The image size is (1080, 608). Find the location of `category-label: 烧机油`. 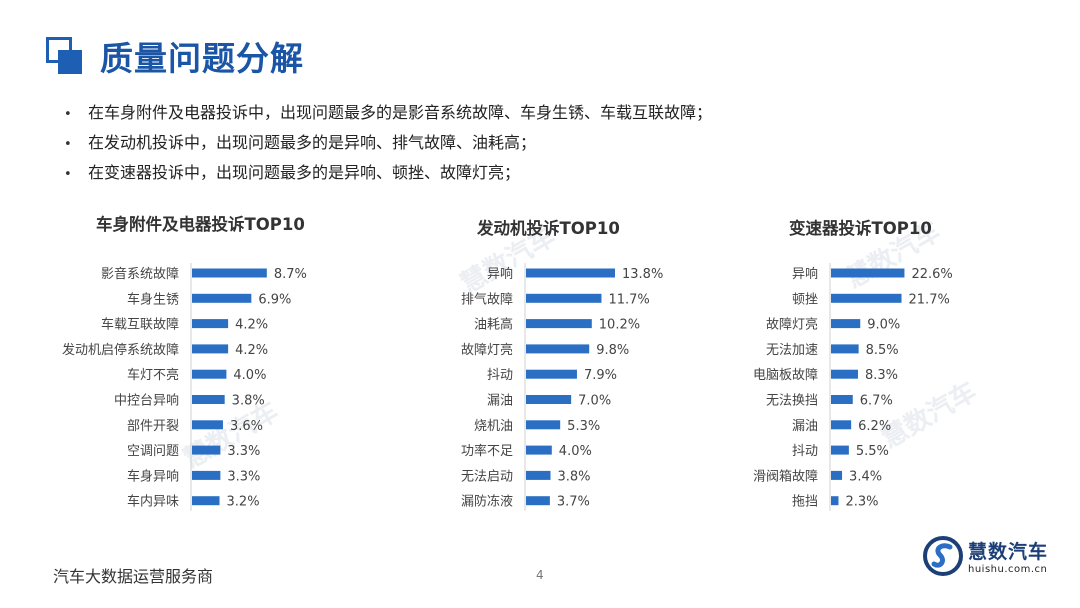

category-label: 烧机油 is located at coordinates (493, 426).